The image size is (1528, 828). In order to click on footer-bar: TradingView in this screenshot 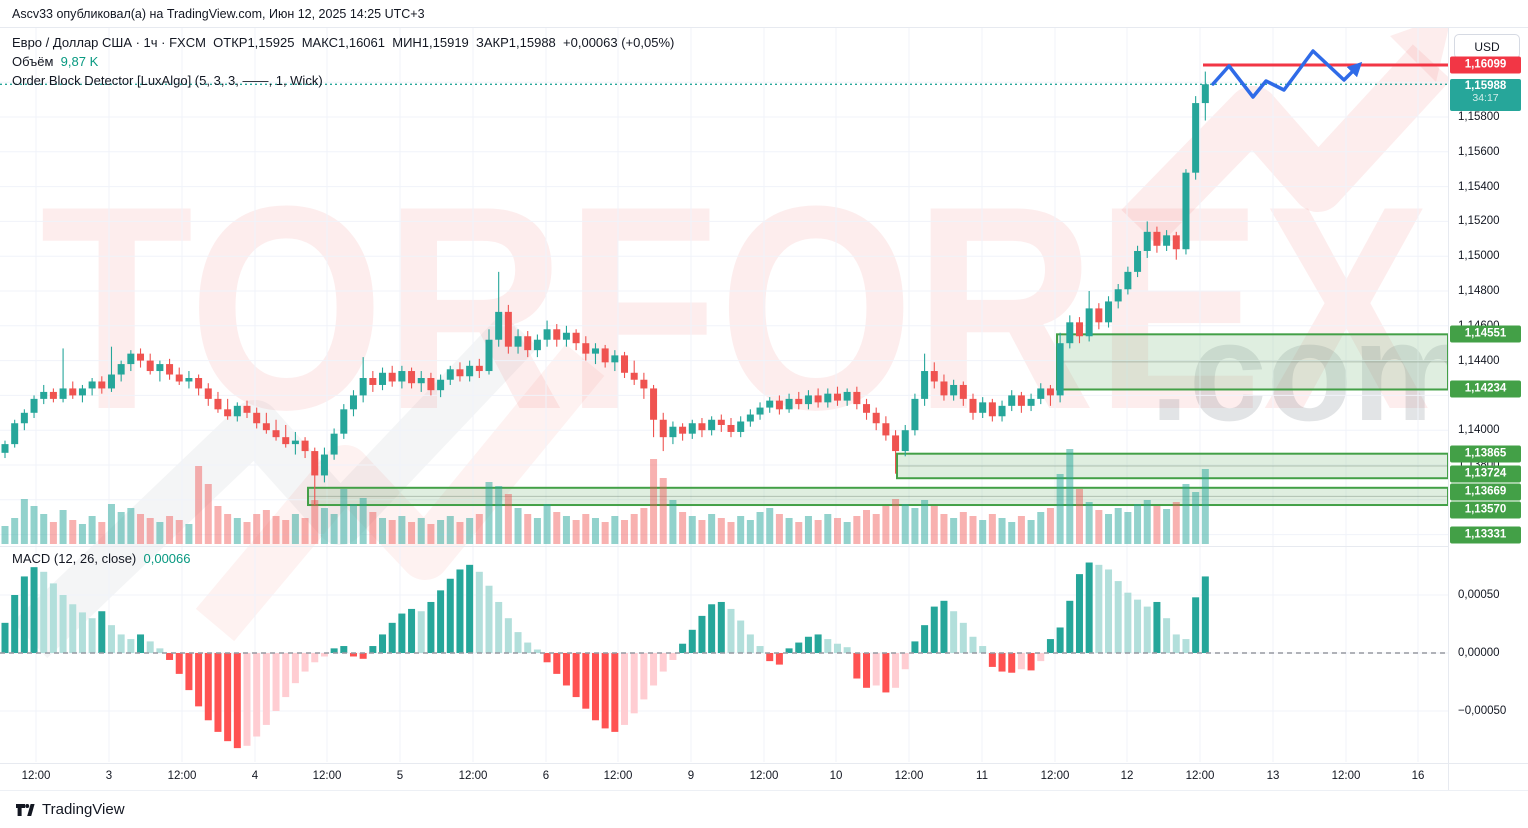, I will do `click(764, 809)`.